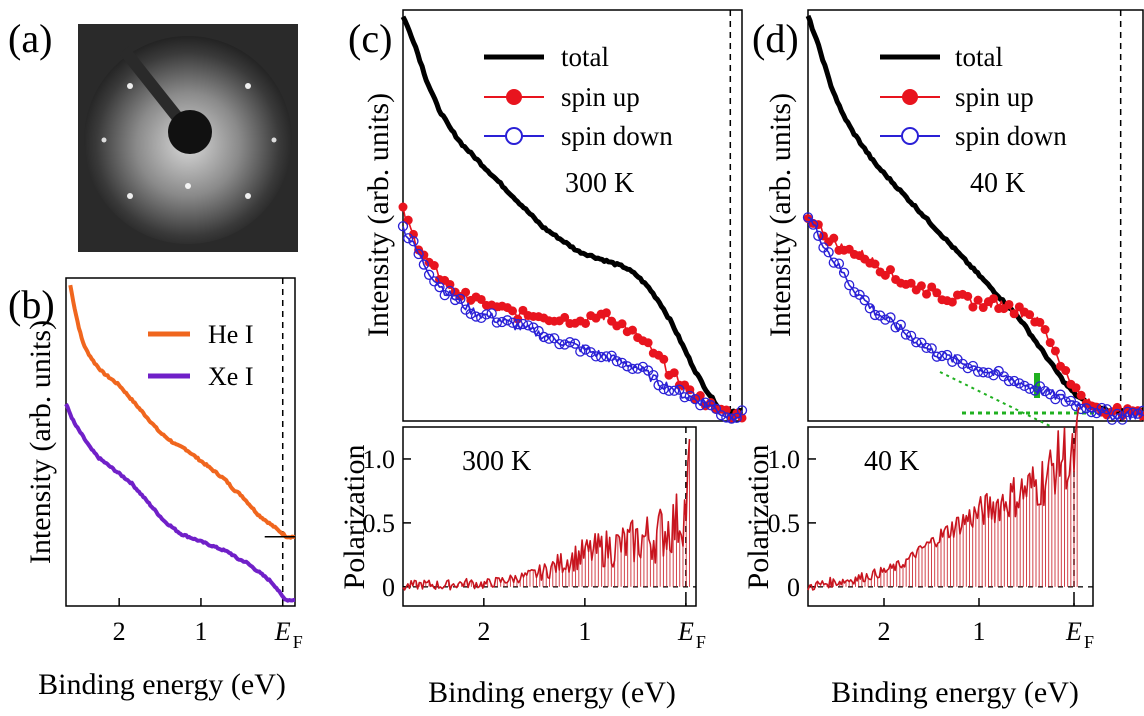 The width and height of the screenshot is (1144, 716). I want to click on legend-d-spin-up: spin up, so click(994, 97).